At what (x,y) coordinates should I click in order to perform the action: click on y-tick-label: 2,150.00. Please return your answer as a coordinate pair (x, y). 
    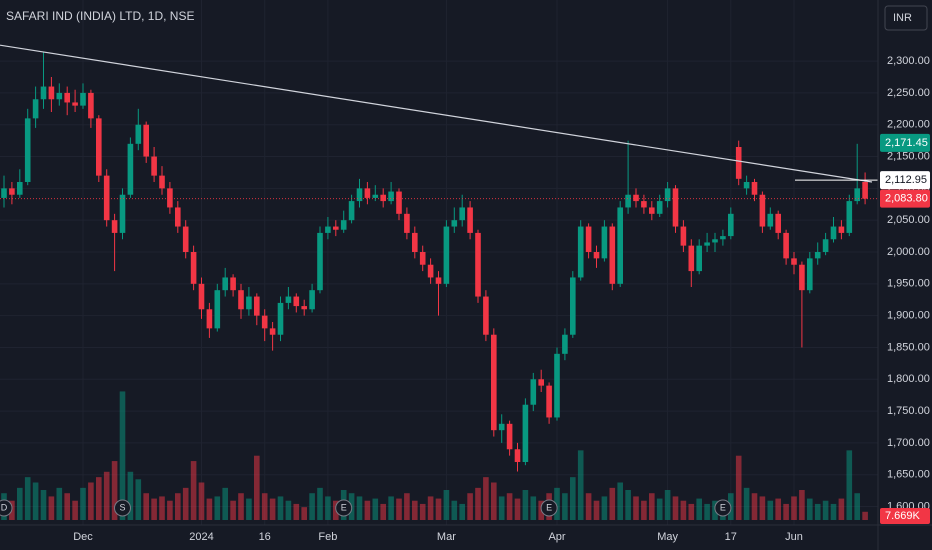
    Looking at the image, I should click on (908, 156).